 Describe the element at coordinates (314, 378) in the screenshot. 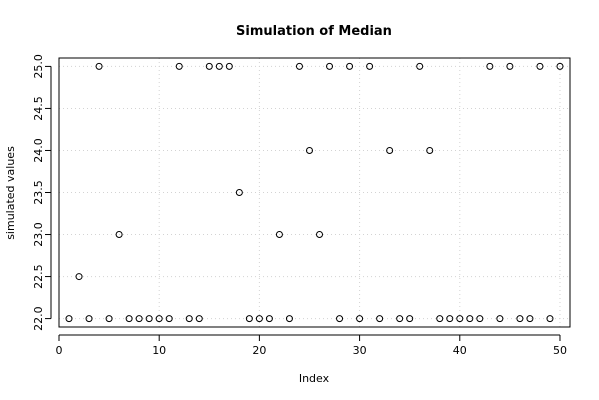

I see `x-axis-label: Index` at that location.